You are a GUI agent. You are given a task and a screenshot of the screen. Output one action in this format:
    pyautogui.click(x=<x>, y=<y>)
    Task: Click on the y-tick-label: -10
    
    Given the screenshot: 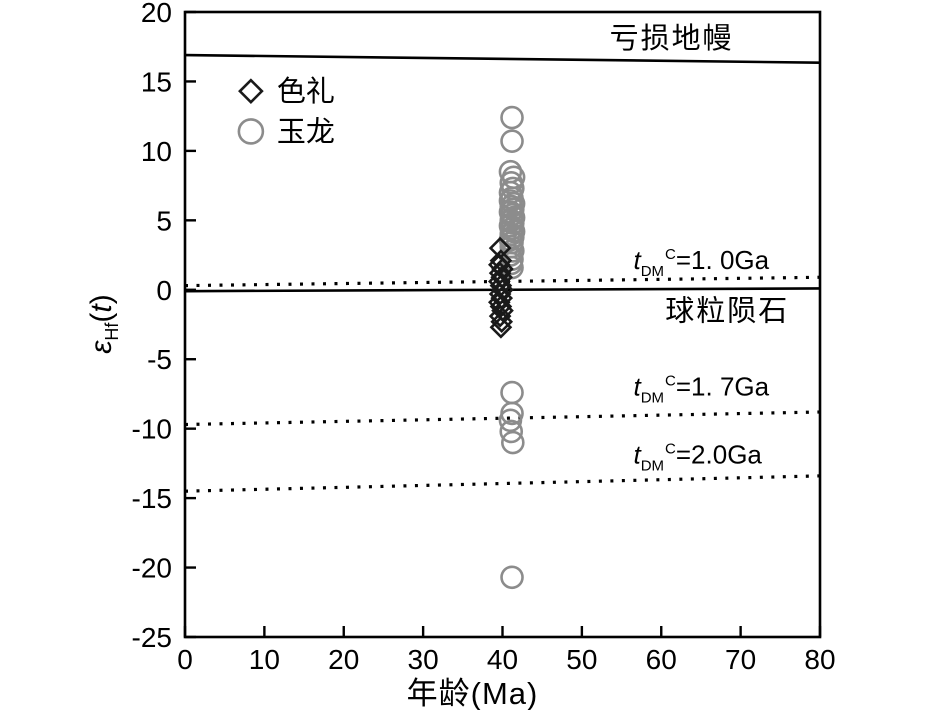 What is the action you would take?
    pyautogui.click(x=152, y=429)
    